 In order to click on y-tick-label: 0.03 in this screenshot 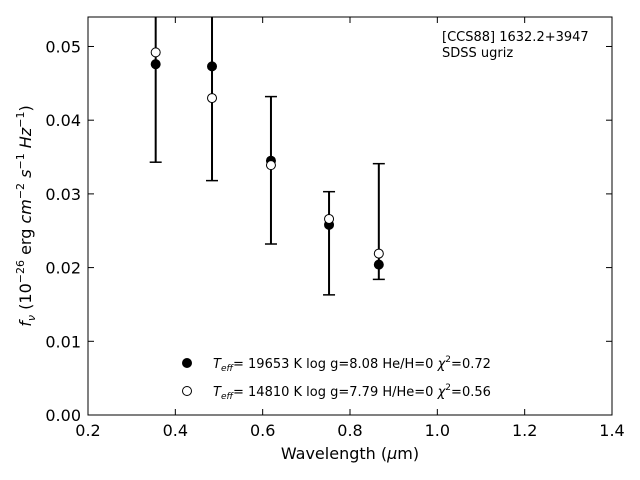, I will do `click(63, 194)`.